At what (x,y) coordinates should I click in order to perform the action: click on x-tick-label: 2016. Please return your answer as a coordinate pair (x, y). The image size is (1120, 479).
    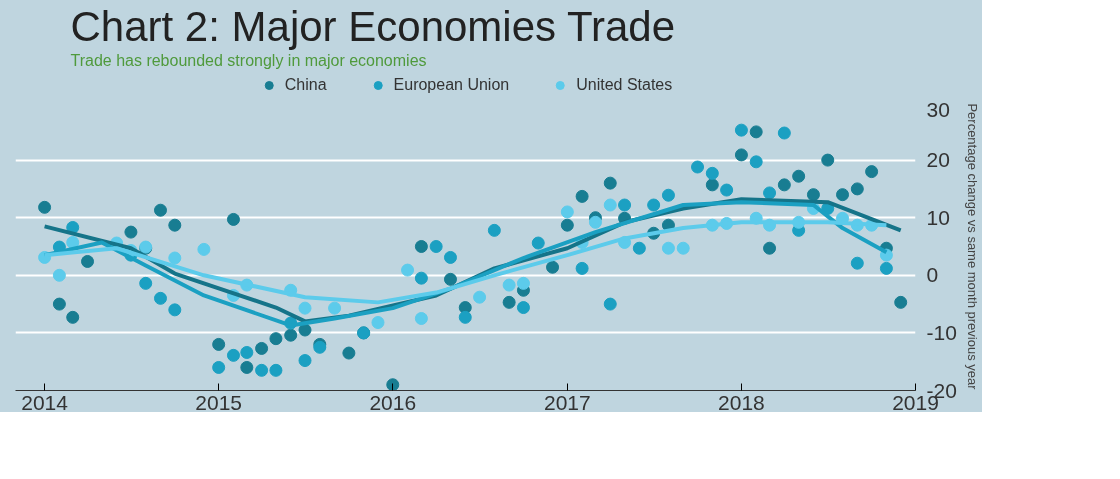
    Looking at the image, I should click on (393, 402).